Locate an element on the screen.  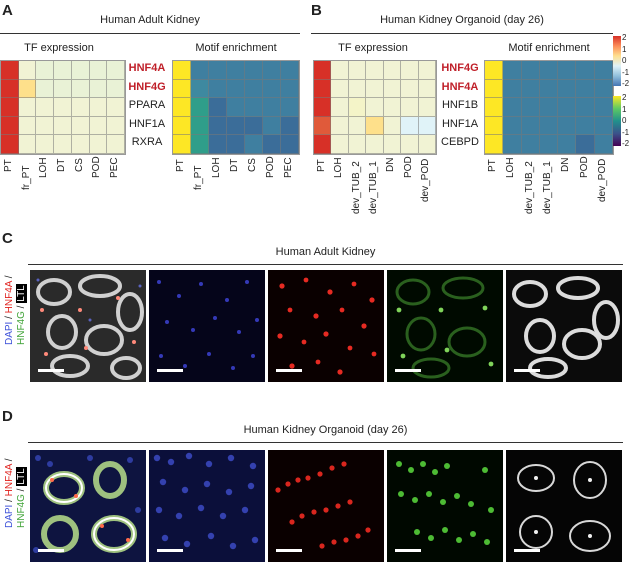
panel-b-letter: B is located at coordinates (316, 10).